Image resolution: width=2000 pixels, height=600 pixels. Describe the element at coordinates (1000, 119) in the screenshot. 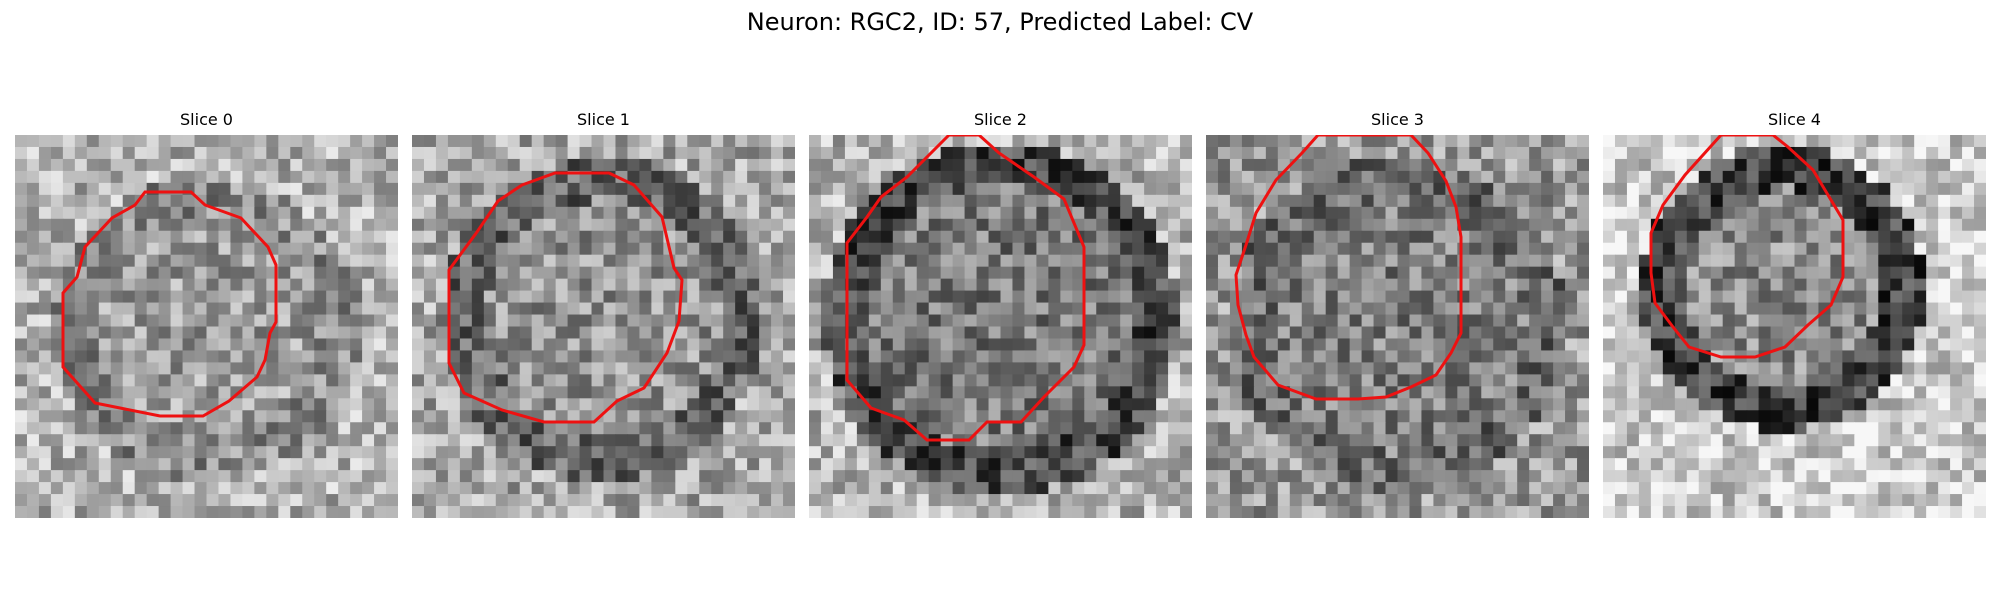

I see `slice-title-2: Slice 2` at that location.